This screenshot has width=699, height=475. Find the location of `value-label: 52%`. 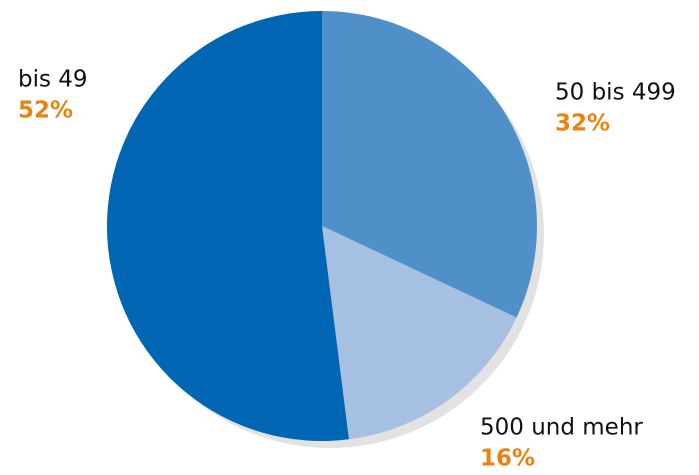

value-label: 52% is located at coordinates (45, 111).